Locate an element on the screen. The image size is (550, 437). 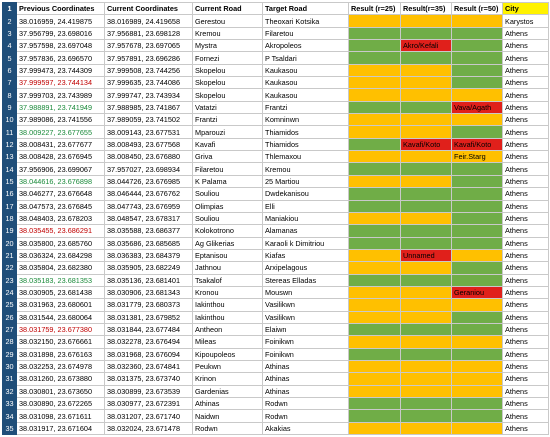
row-number: 14 is located at coordinates (9, 169).